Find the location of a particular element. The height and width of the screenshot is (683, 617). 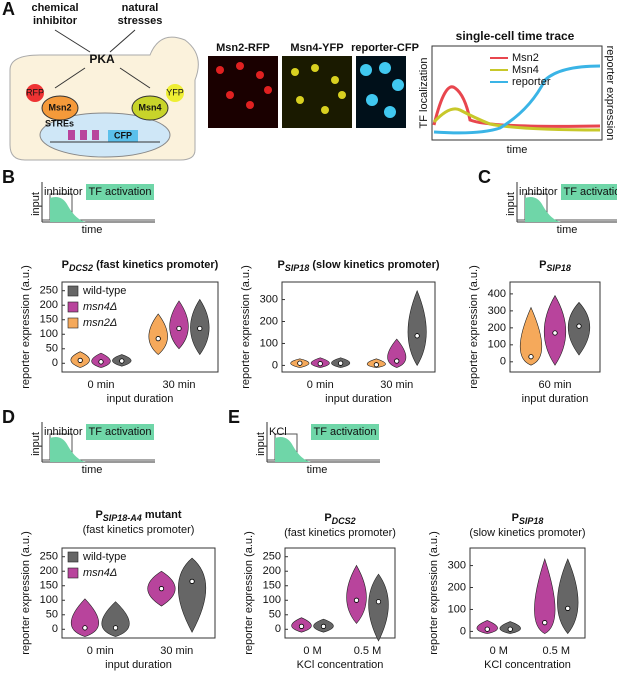

panel-letter: D is located at coordinates (8, 417).